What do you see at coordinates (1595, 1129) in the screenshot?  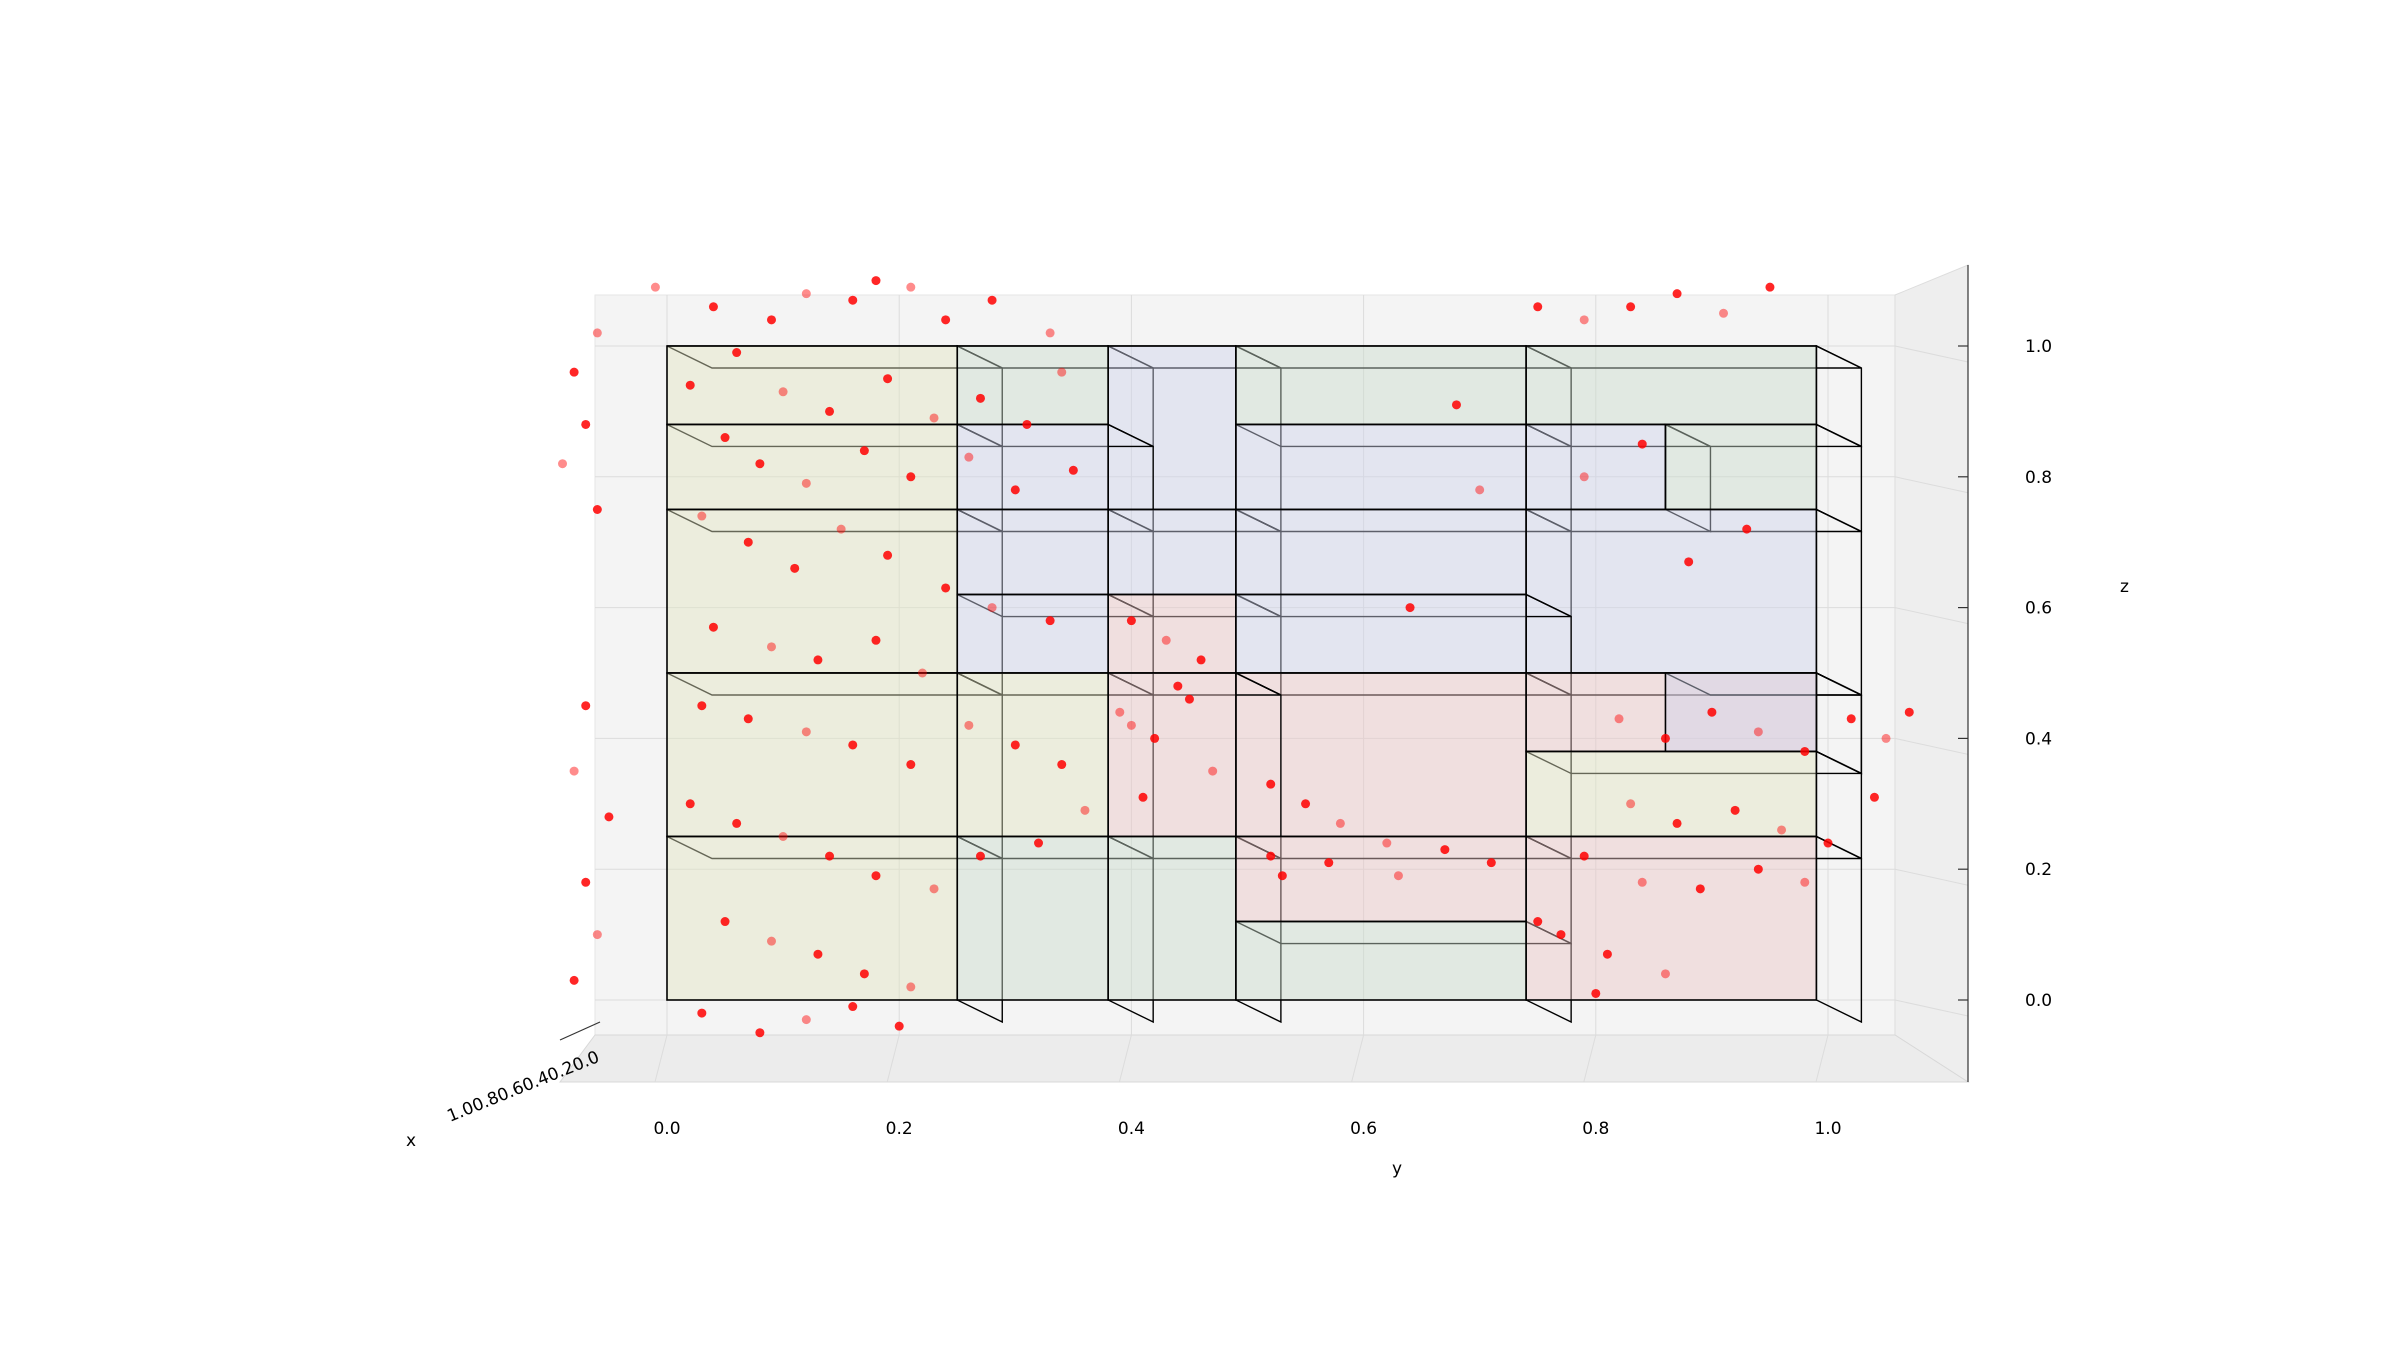 I see `y-tick-label: 0.8` at bounding box center [1595, 1129].